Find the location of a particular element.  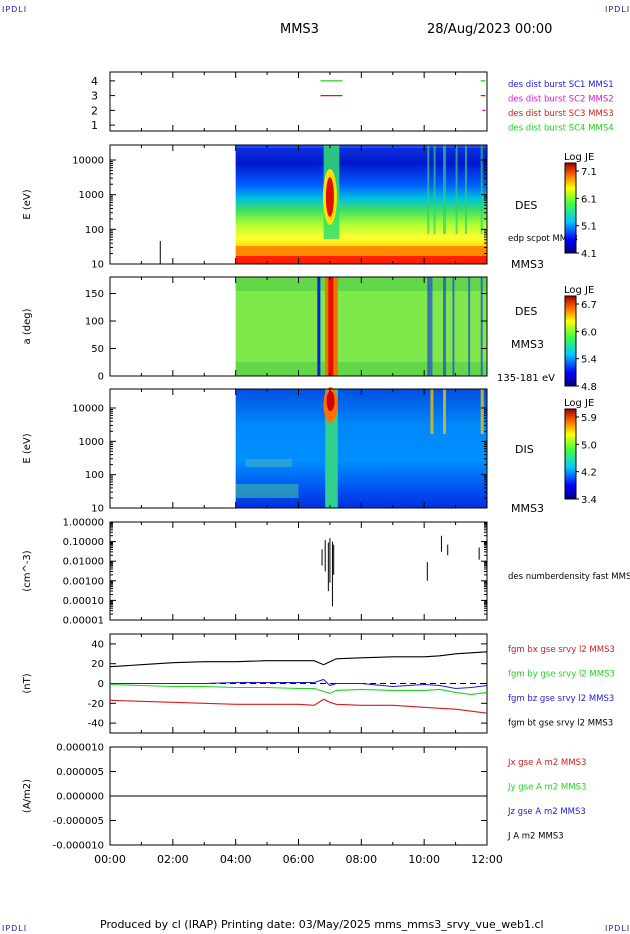

burst-legend-entry: des dist burst SC3 MMS3 is located at coordinates (561, 114).